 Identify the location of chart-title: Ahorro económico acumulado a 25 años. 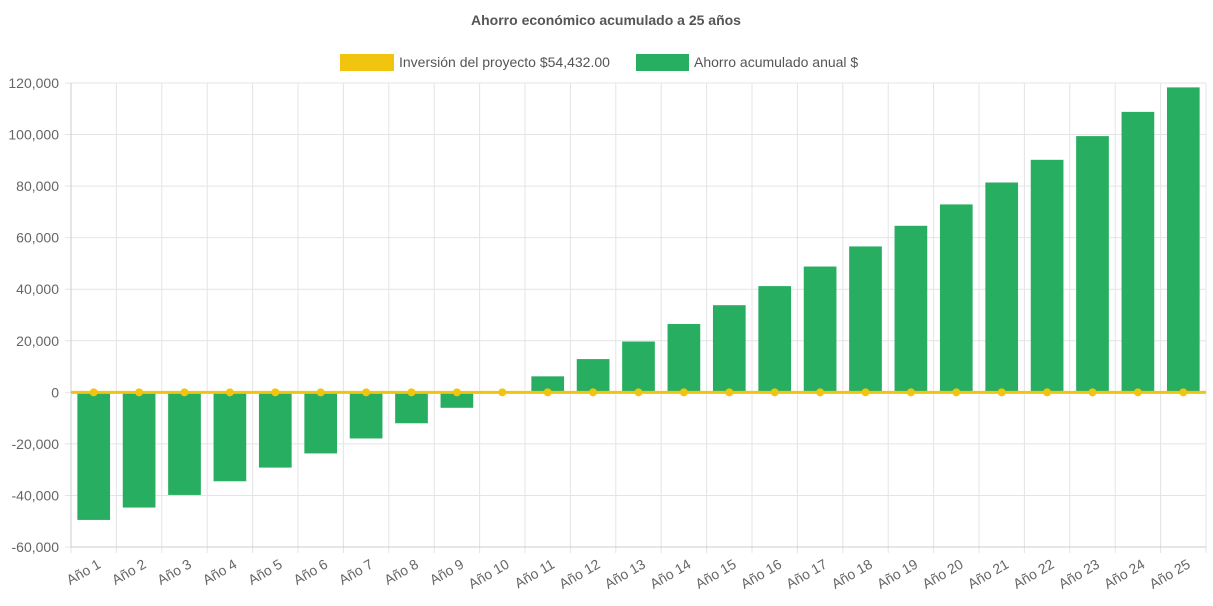
(606, 20).